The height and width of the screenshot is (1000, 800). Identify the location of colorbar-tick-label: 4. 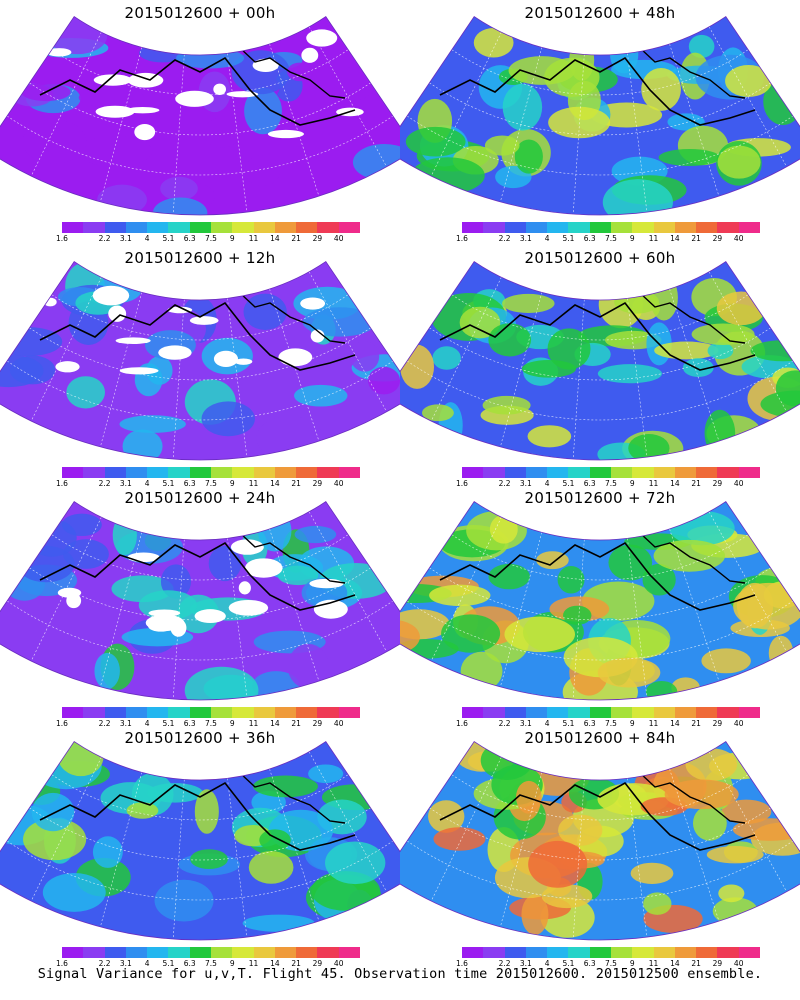
(547, 963).